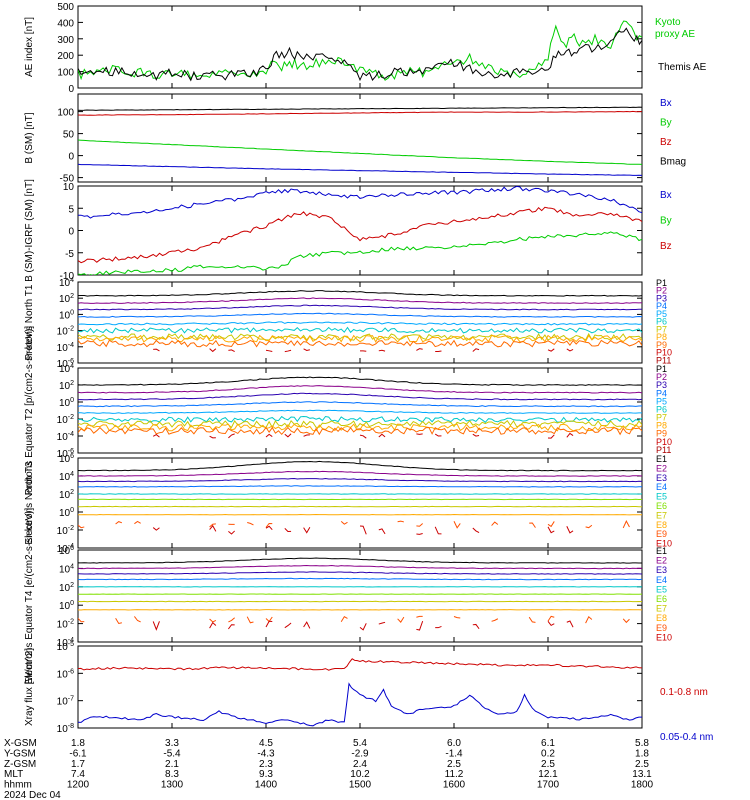  What do you see at coordinates (666, 220) in the screenshot?
I see `legend-label: By` at bounding box center [666, 220].